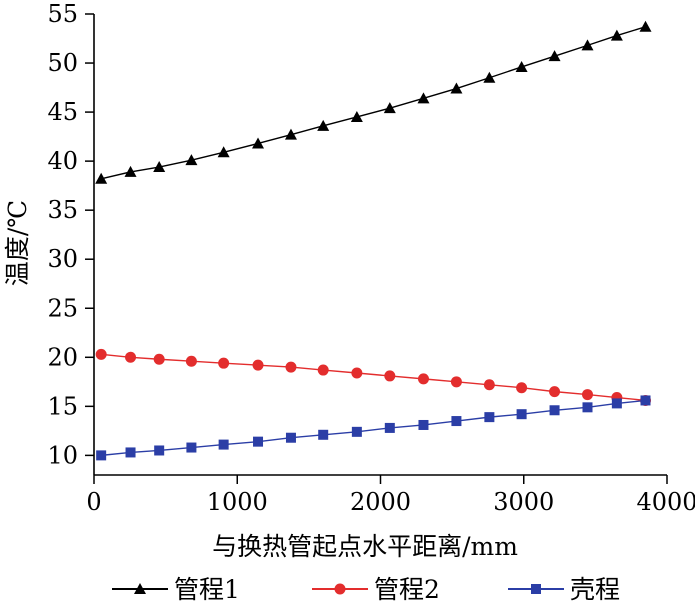 This screenshot has height=607, width=695. Describe the element at coordinates (665, 502) in the screenshot. I see `x-tick-label: 4000` at that location.